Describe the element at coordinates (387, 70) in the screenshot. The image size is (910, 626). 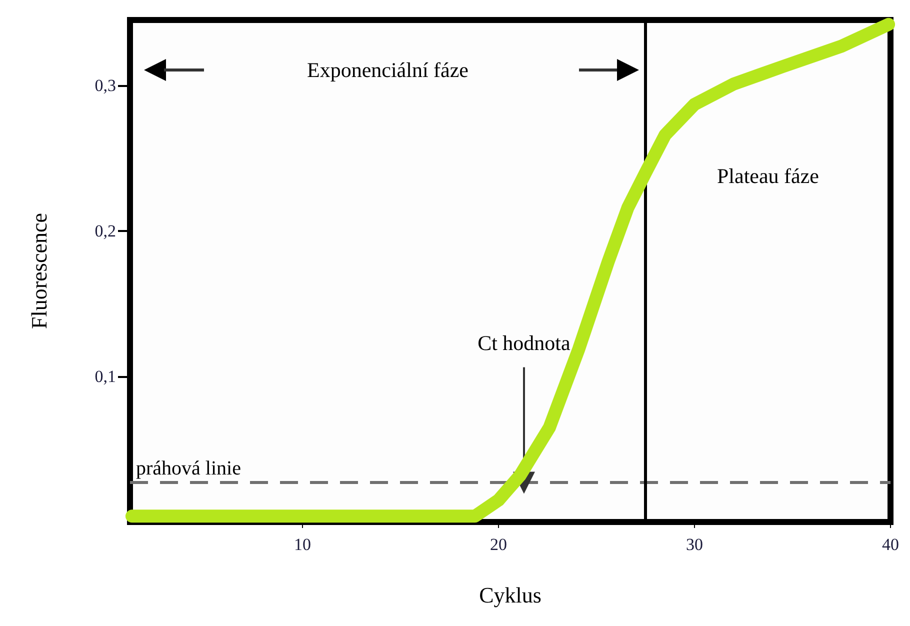
I see `annotation: Exponenciální fáze` at that location.